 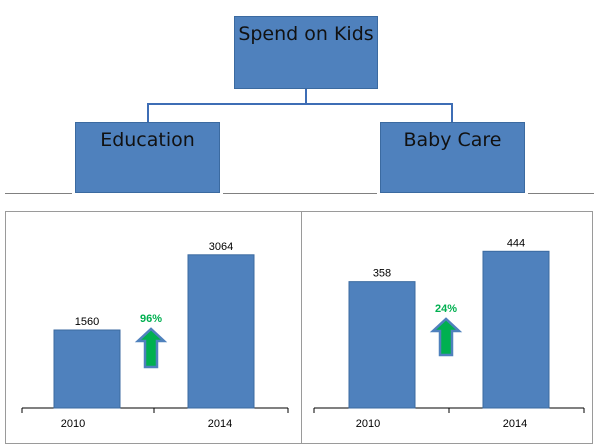 I want to click on org-child-box-education: Education, so click(x=147, y=157).